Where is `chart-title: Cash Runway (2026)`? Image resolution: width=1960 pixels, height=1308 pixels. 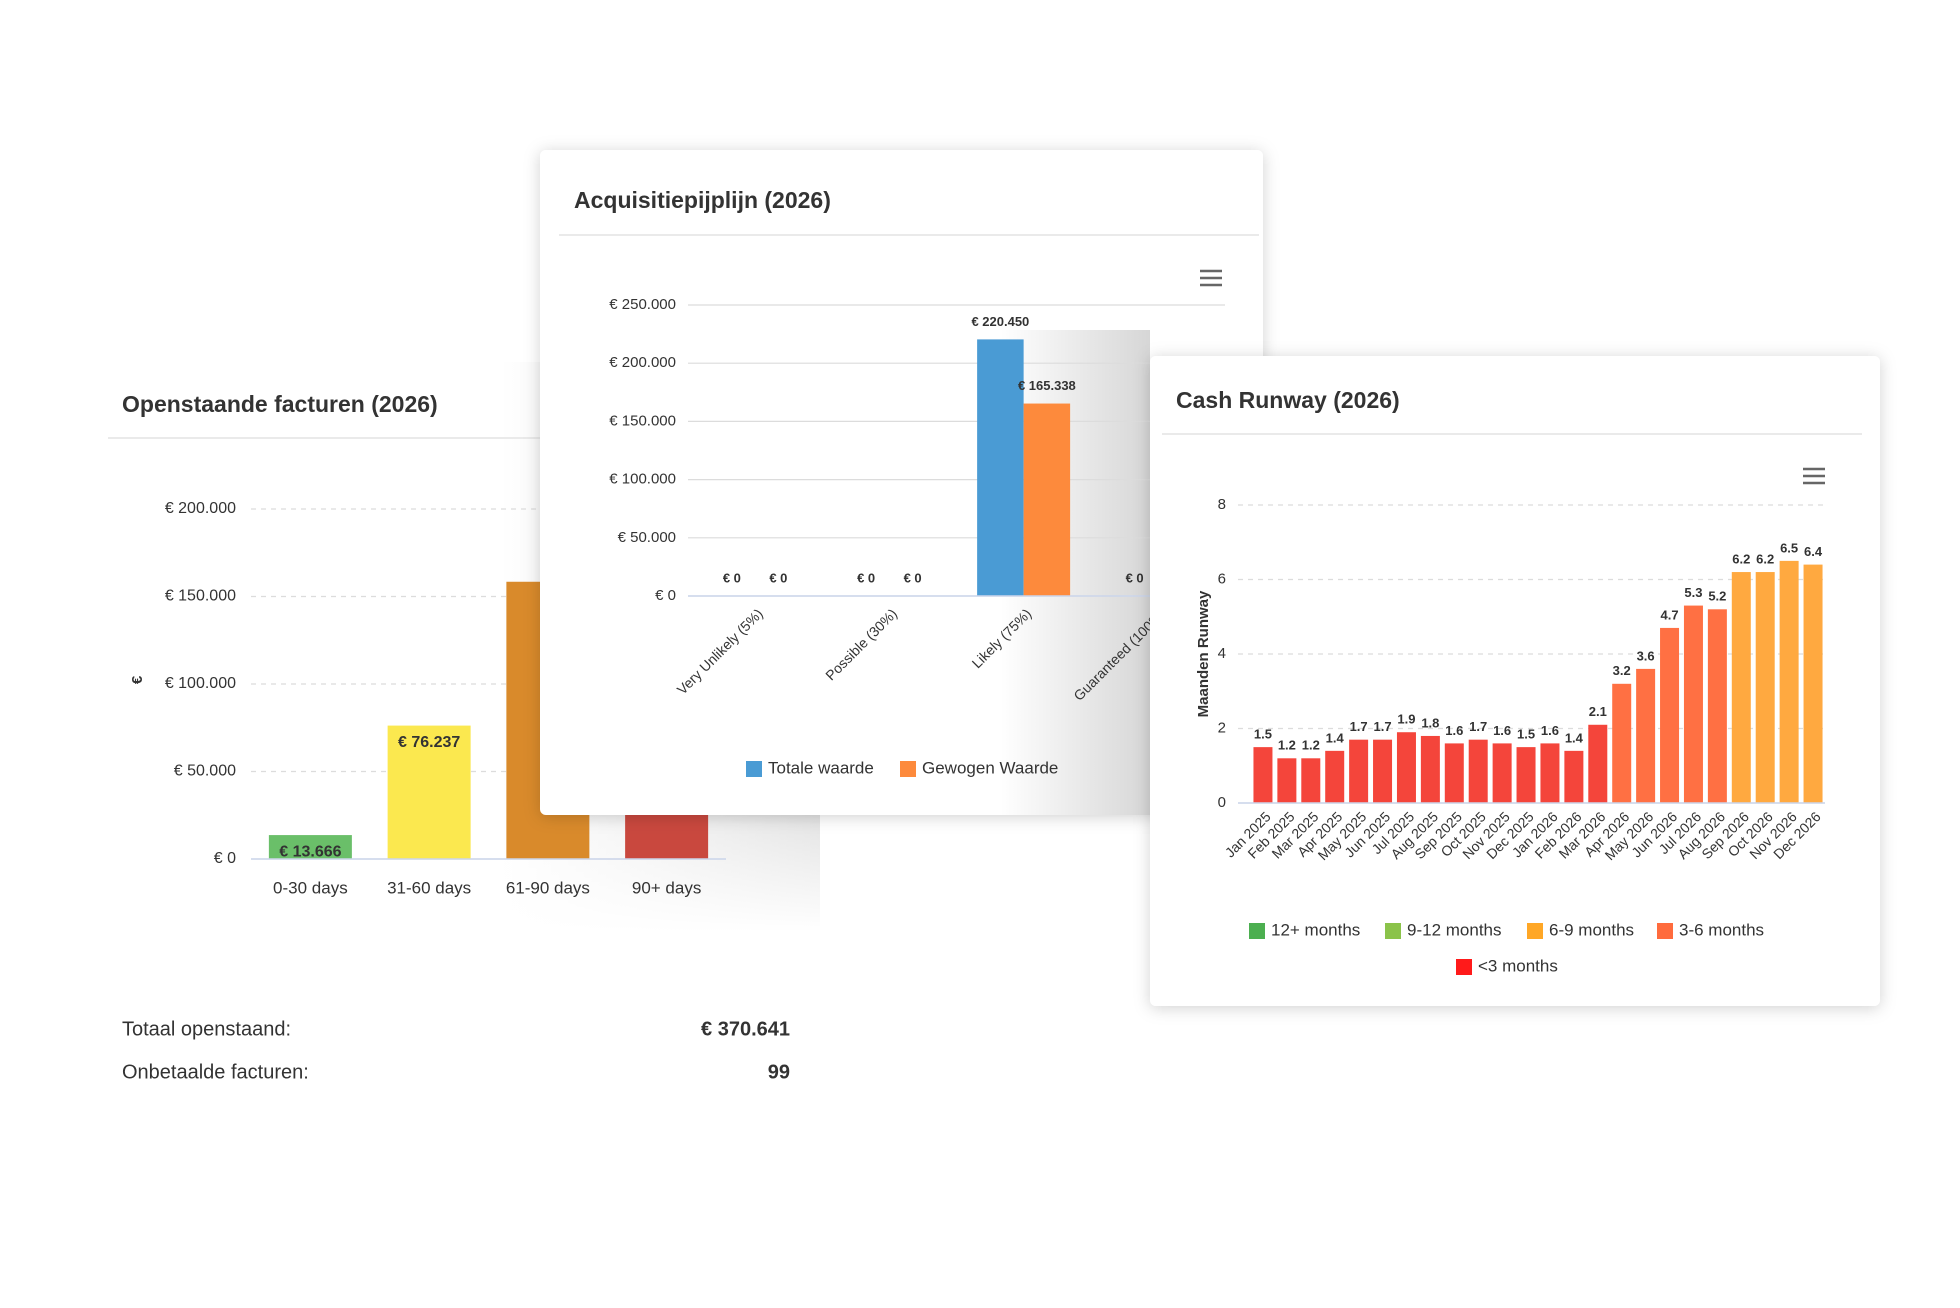 chart-title: Cash Runway (2026) is located at coordinates (1288, 400).